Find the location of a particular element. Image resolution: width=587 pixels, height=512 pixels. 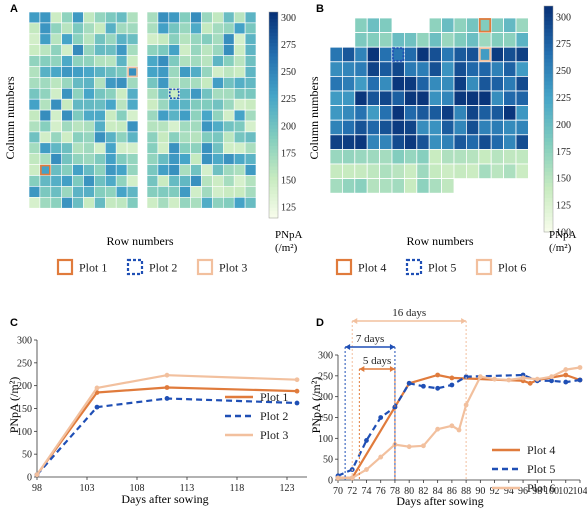

y-tick-label: 50 is located at coordinates (27, 455).